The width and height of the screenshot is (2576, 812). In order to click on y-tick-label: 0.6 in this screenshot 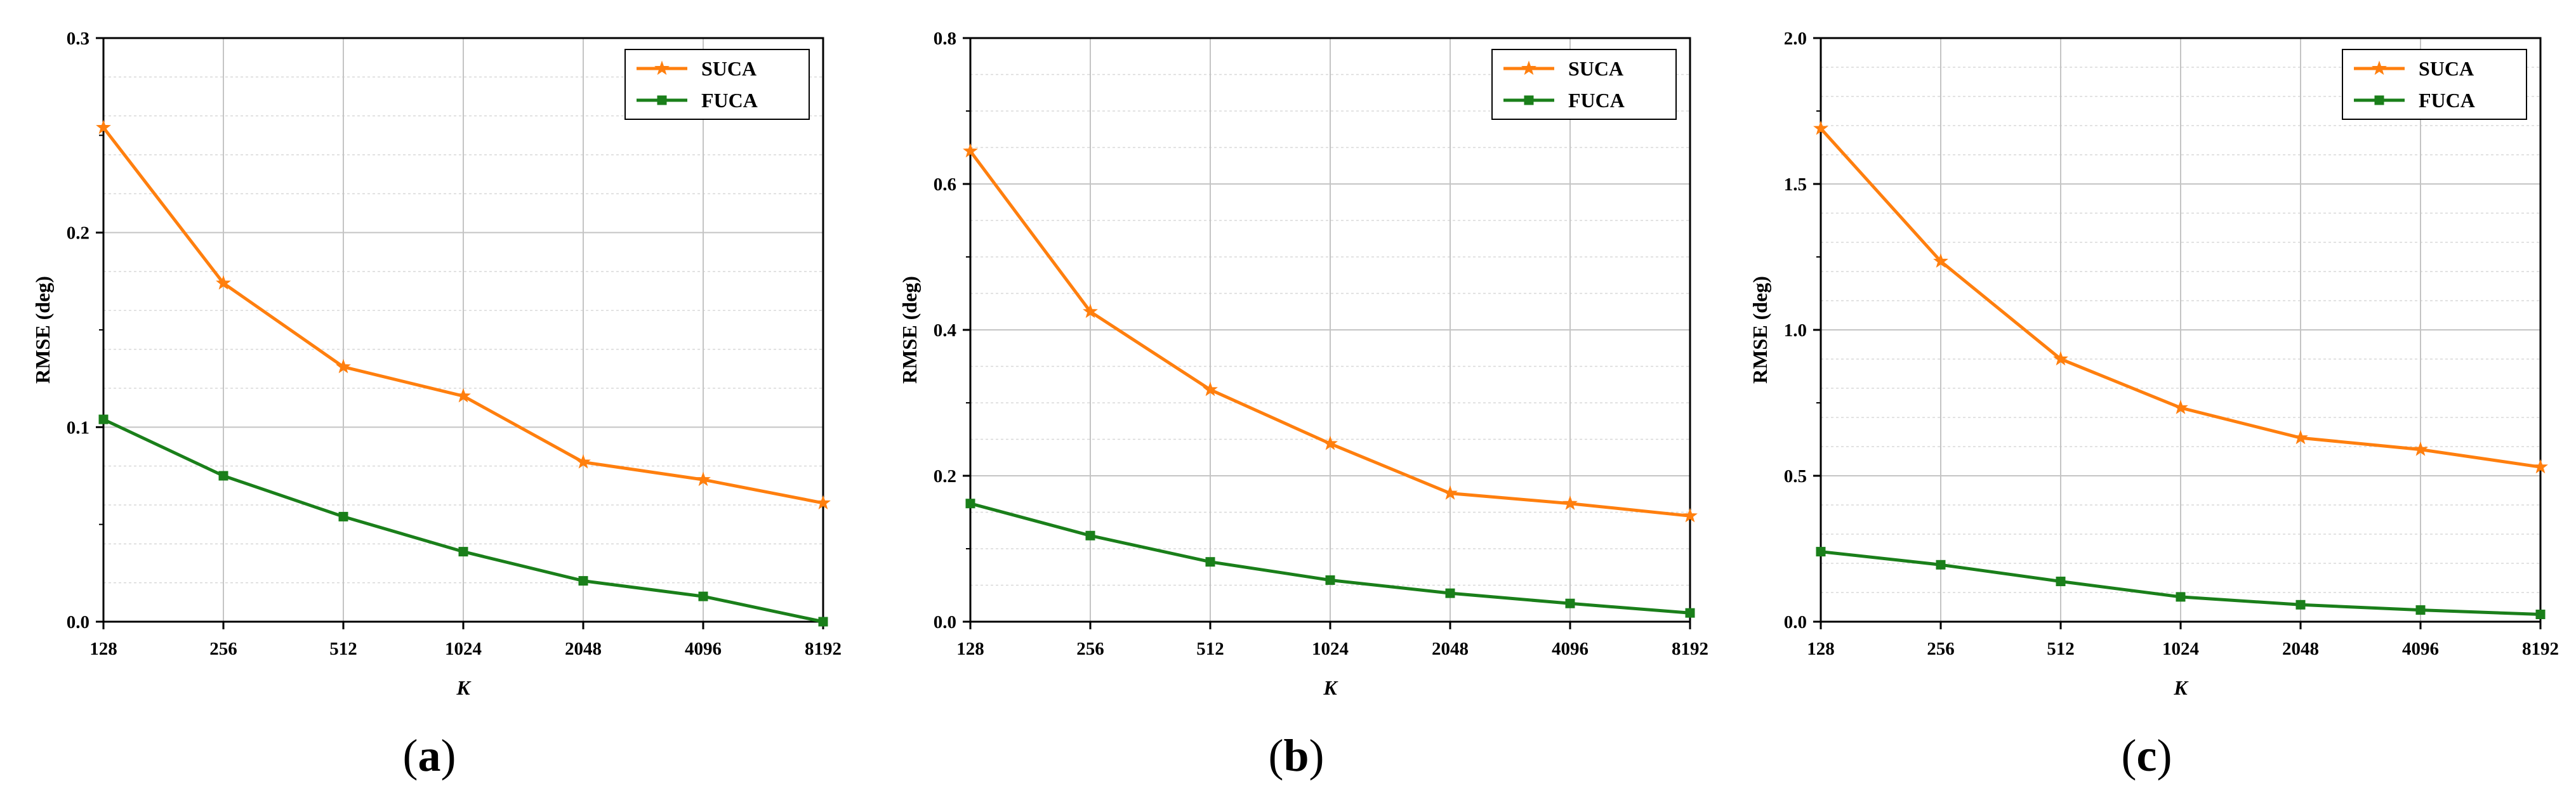, I will do `click(945, 184)`.